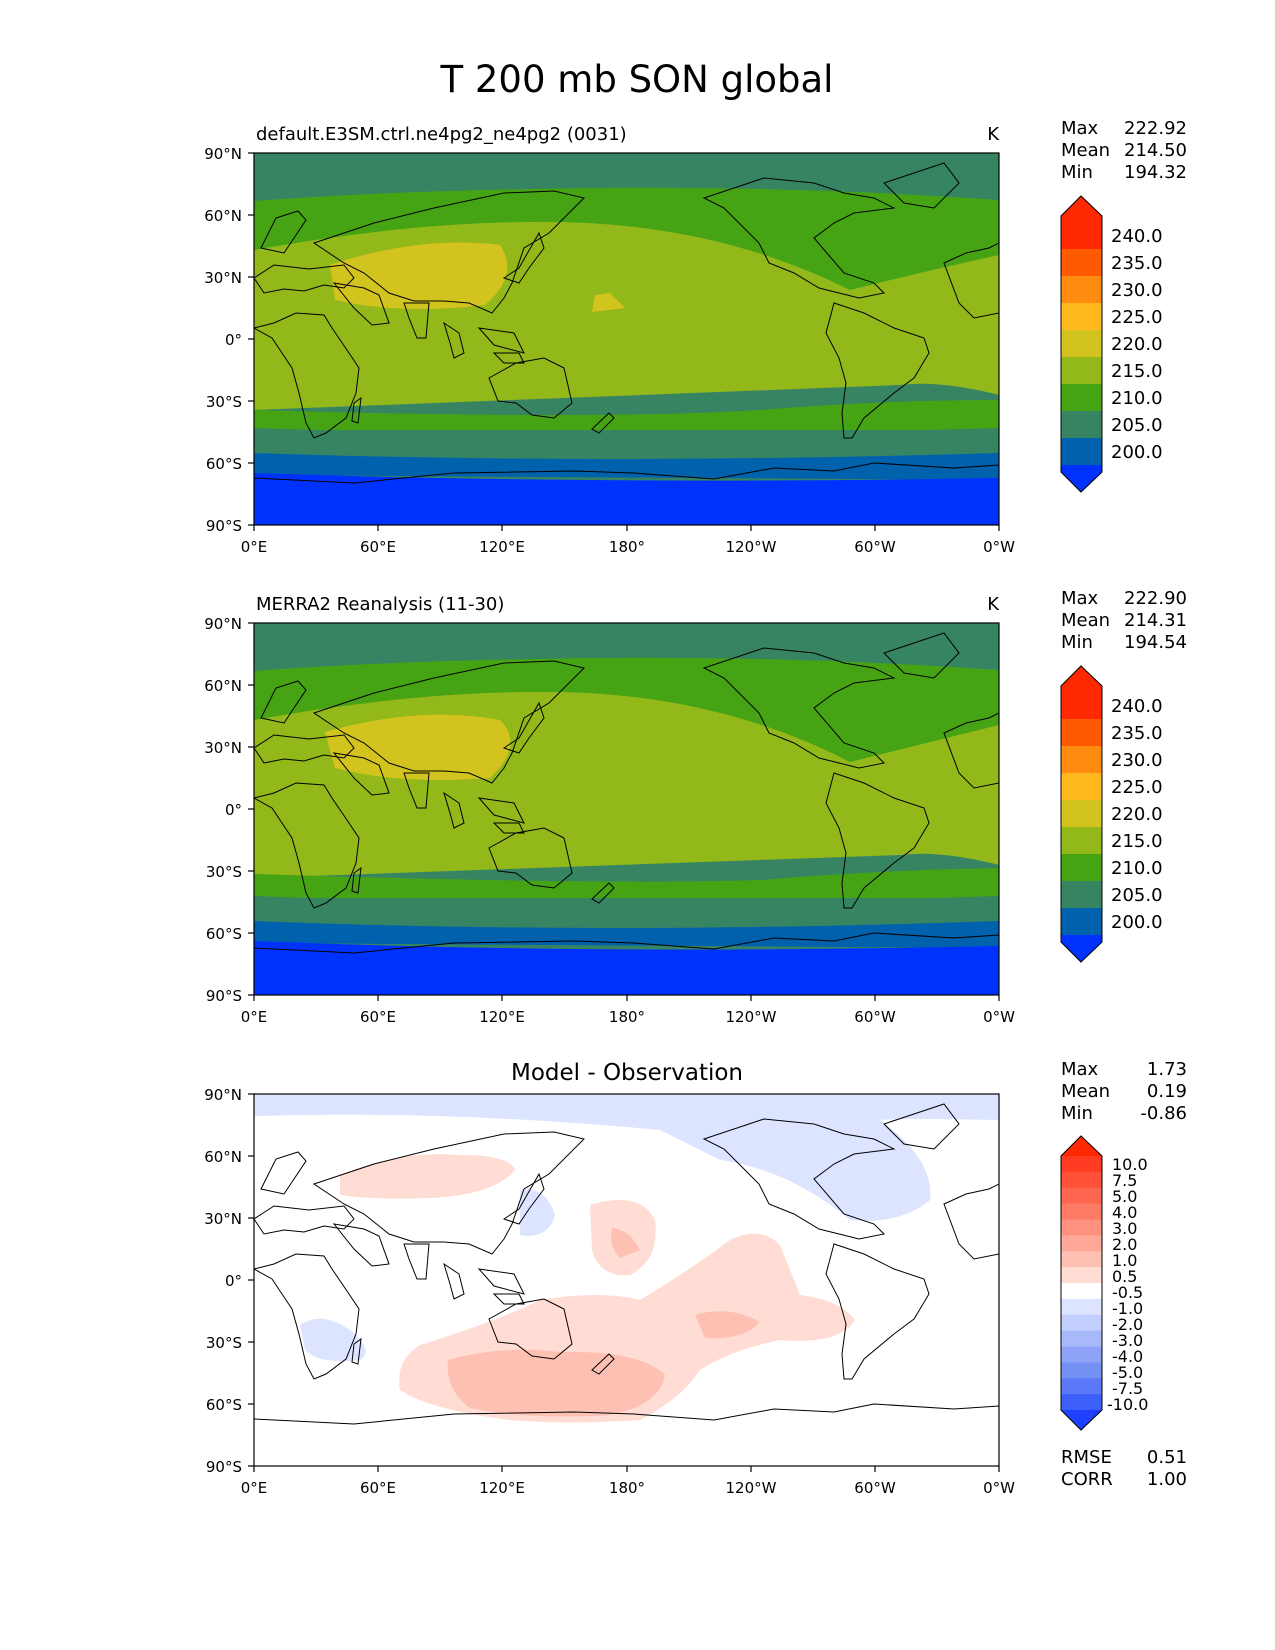  Describe the element at coordinates (1127, 1308) in the screenshot. I see `colorbar-level: -1.0` at that location.